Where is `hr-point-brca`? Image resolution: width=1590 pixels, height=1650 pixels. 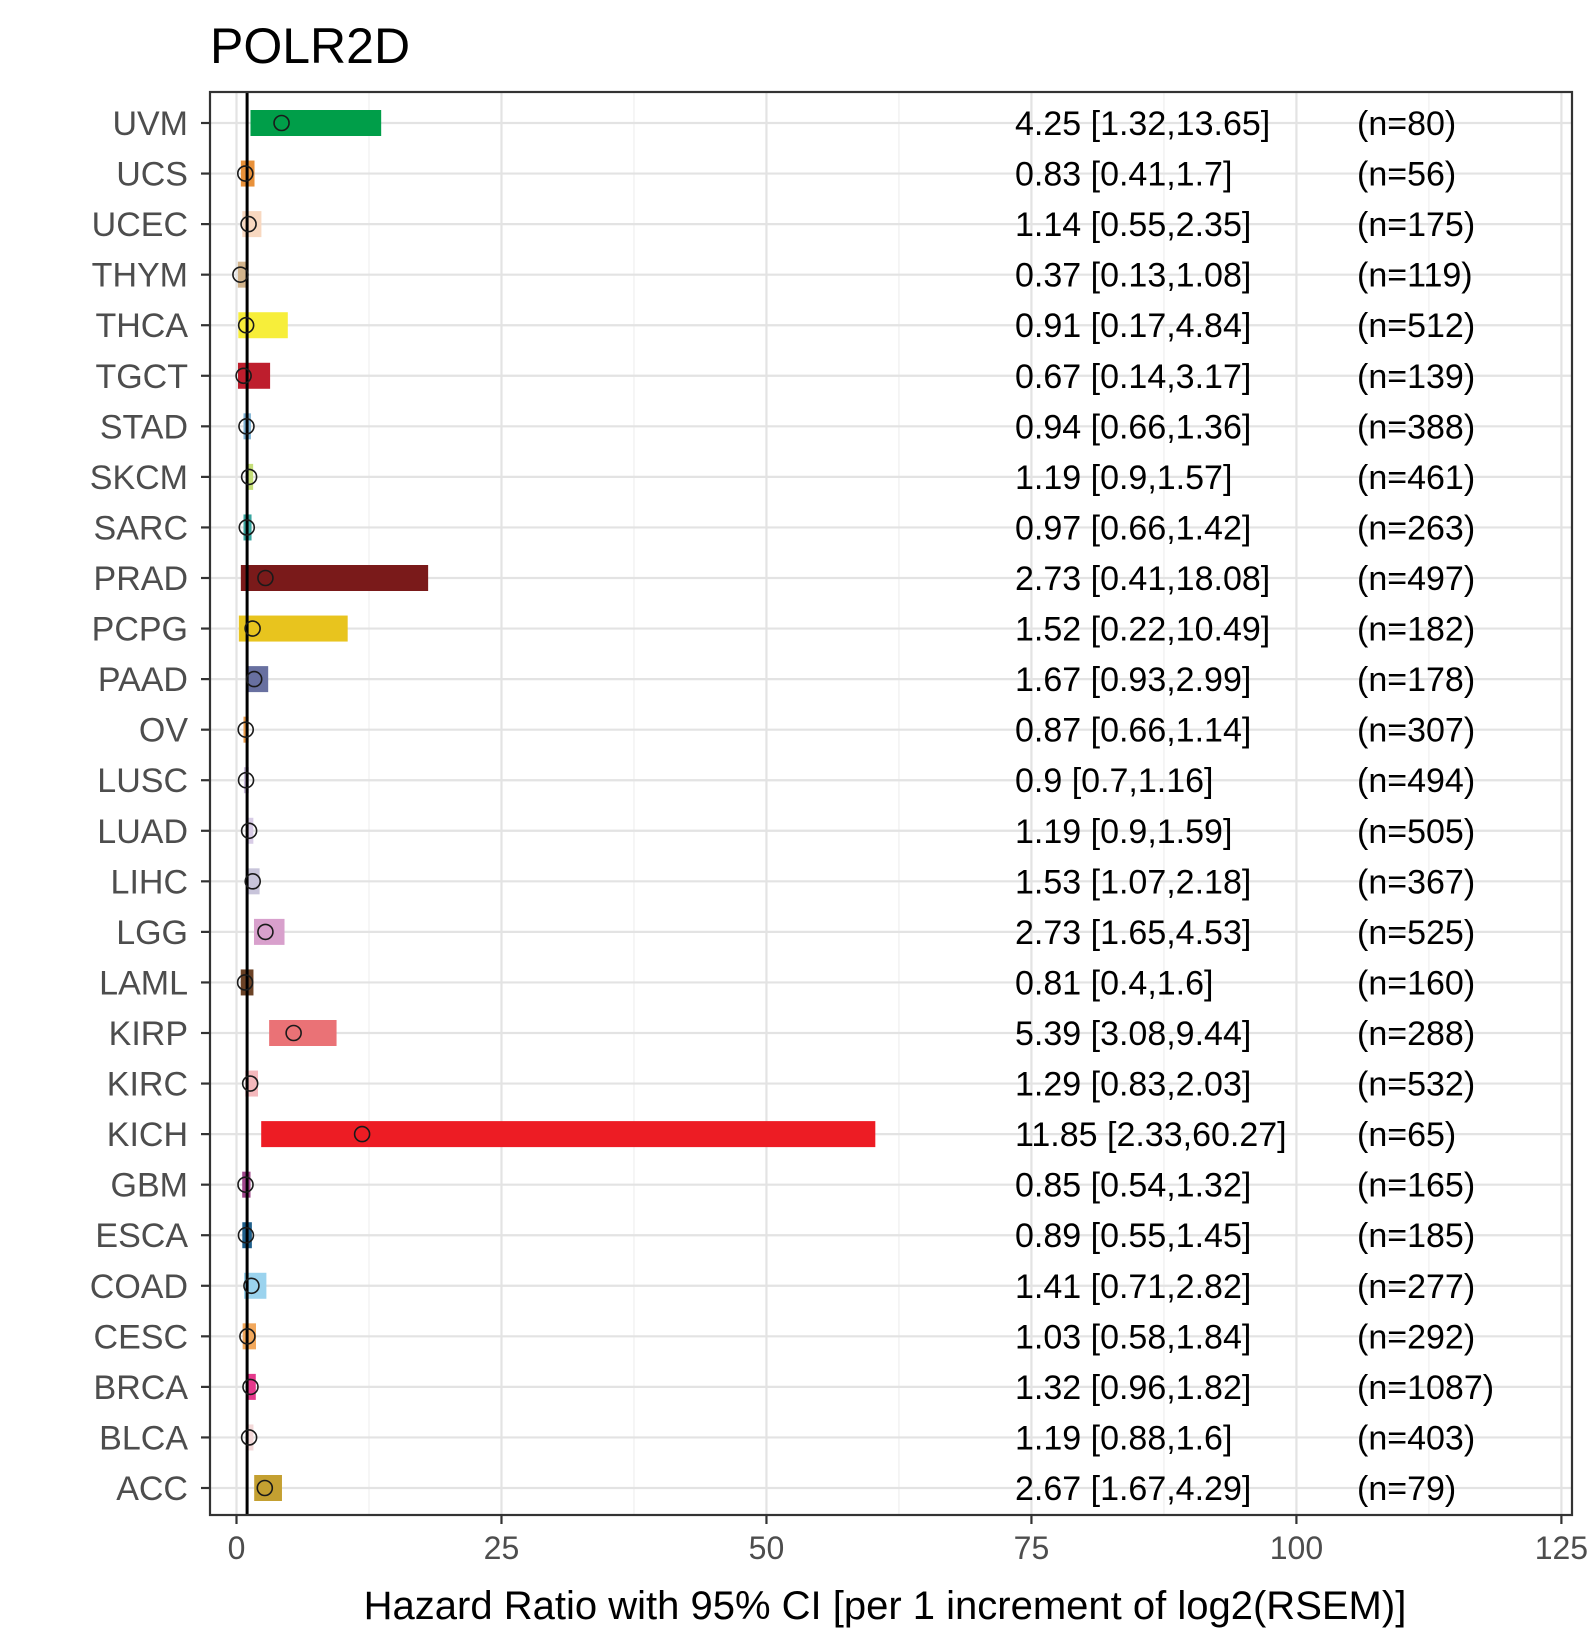 hr-point-brca is located at coordinates (250, 1387).